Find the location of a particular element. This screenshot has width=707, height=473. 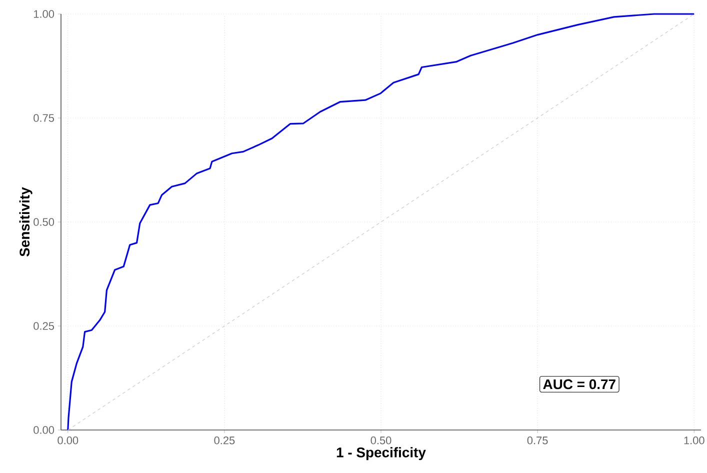

x-tick-label: 0.00 is located at coordinates (68, 440).